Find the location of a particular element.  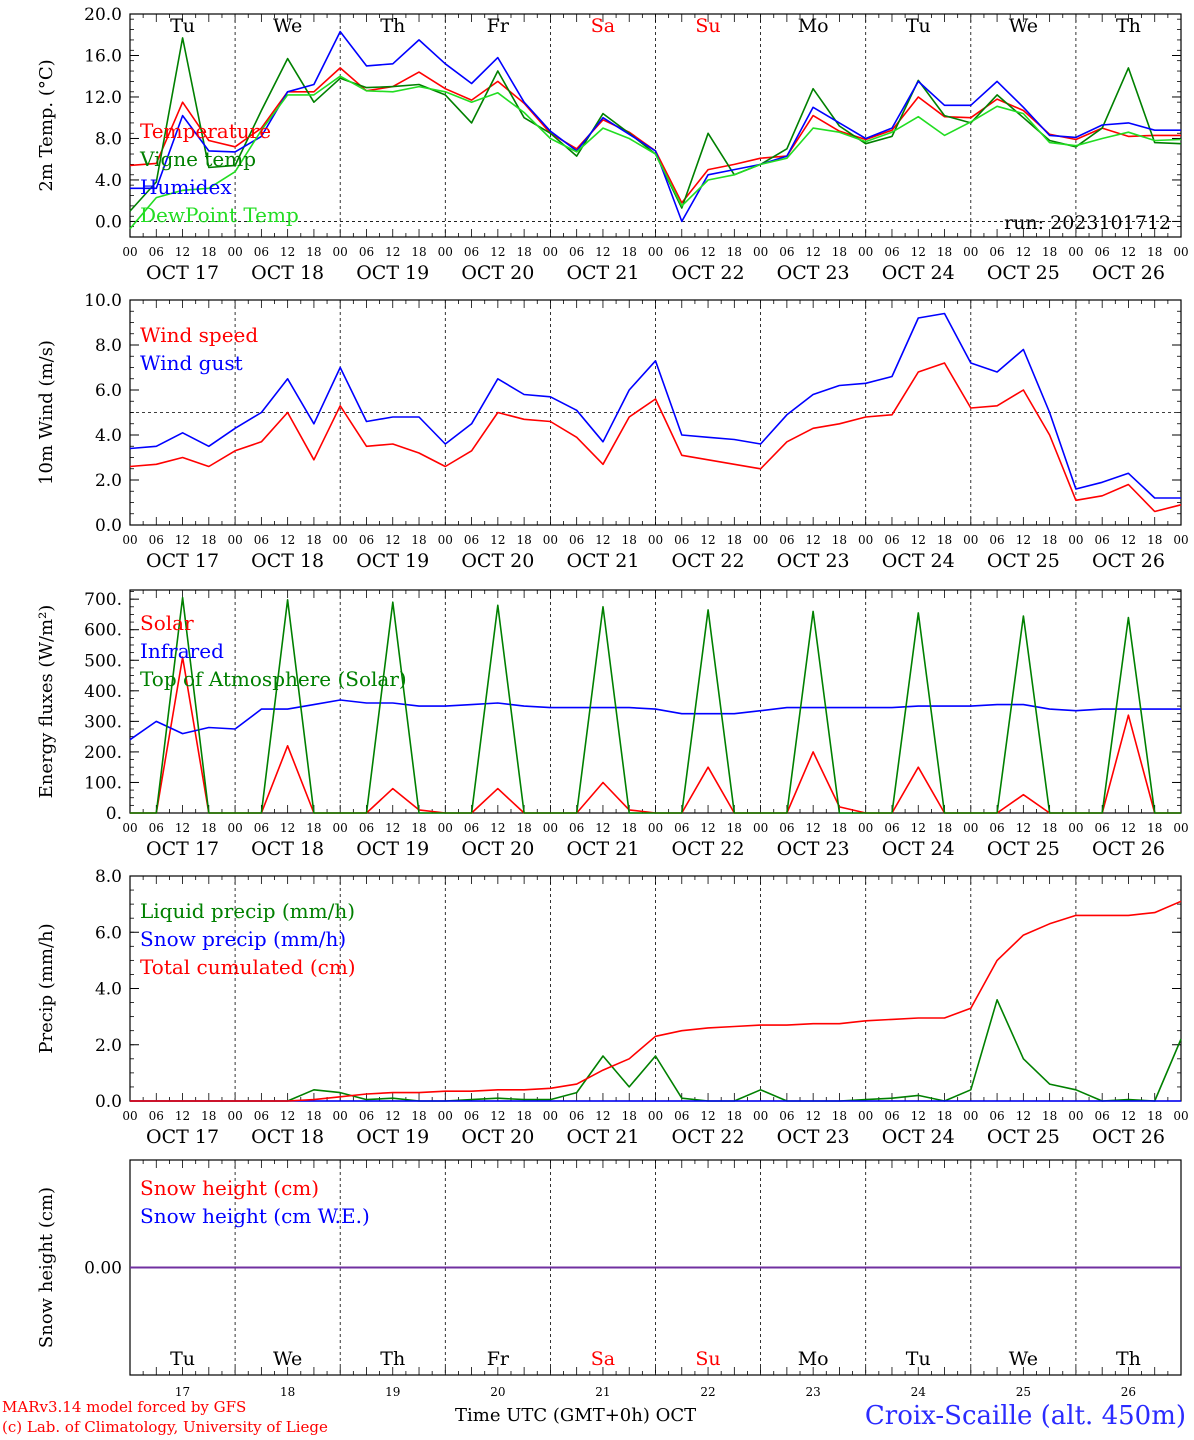

weekday-label: Fr is located at coordinates (498, 1359).